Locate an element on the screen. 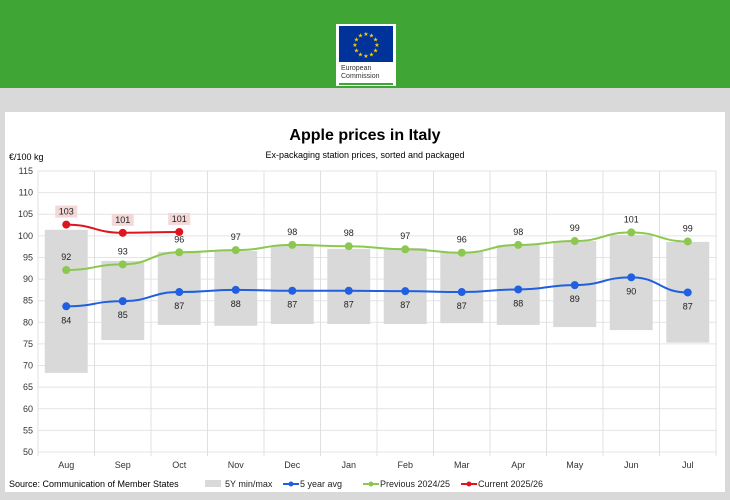 This screenshot has width=730, height=500. data-label: 85 is located at coordinates (123, 315).